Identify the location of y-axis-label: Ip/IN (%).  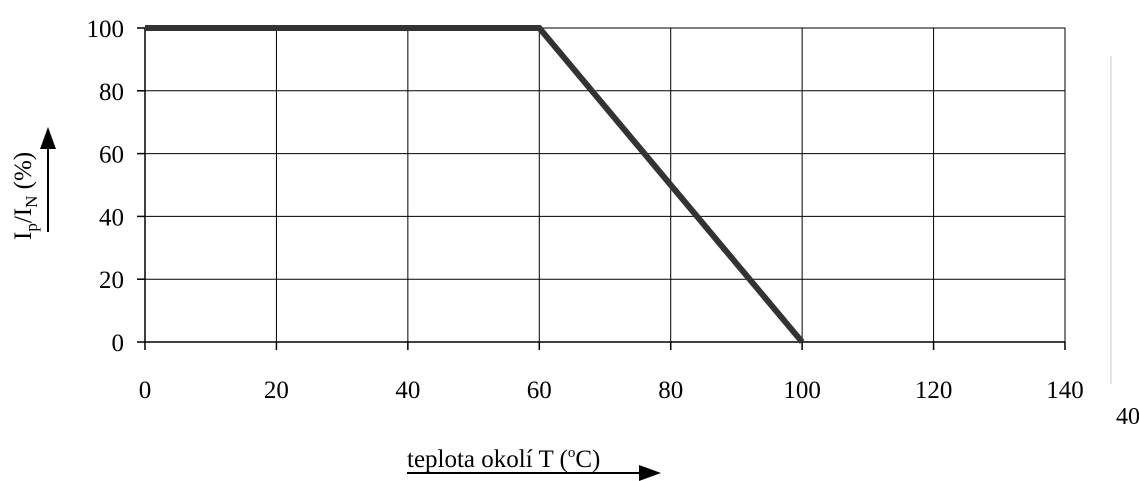
(25, 196).